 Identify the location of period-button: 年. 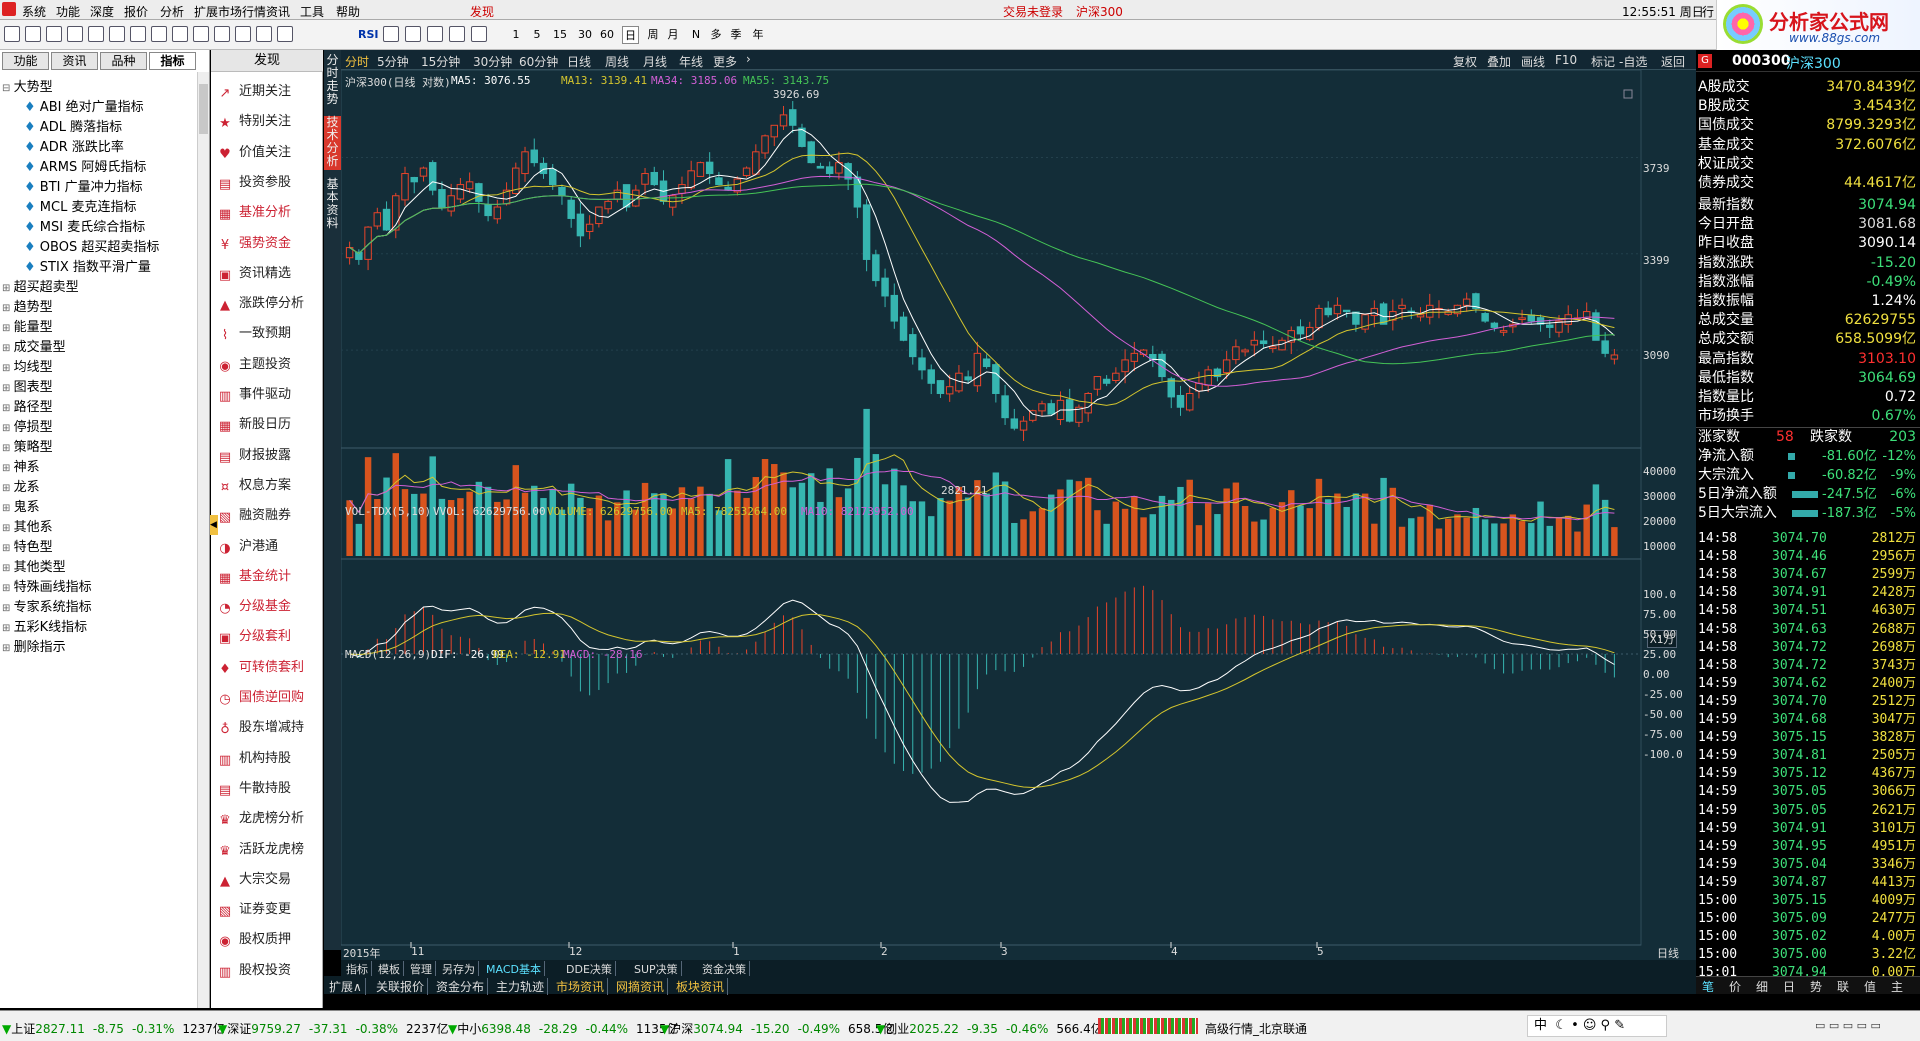
(758, 34).